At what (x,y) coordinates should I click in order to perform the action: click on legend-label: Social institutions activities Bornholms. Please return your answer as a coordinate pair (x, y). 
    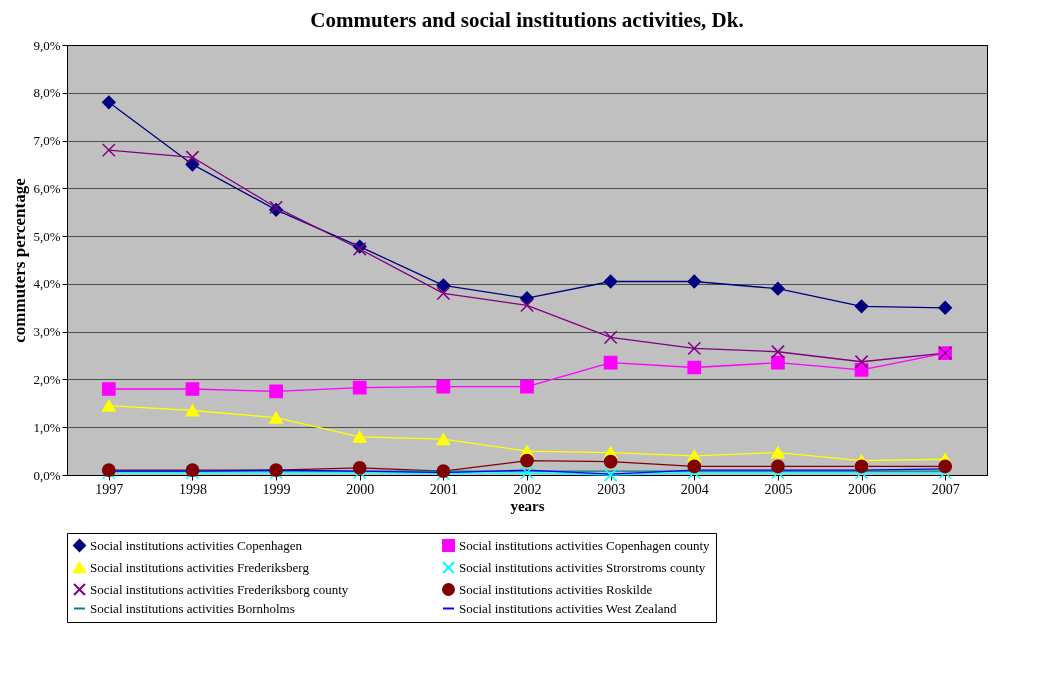
    Looking at the image, I should click on (192, 608).